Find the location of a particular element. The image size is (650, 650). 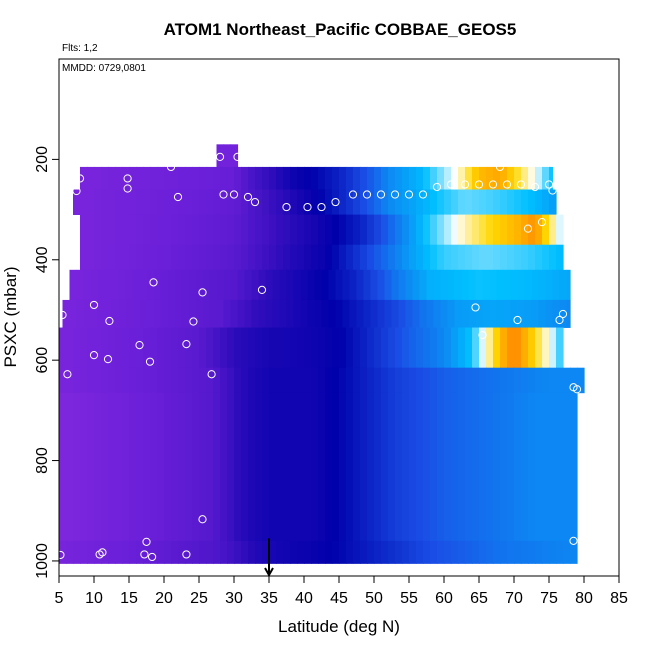

x-tick-label: 40 is located at coordinates (304, 598).